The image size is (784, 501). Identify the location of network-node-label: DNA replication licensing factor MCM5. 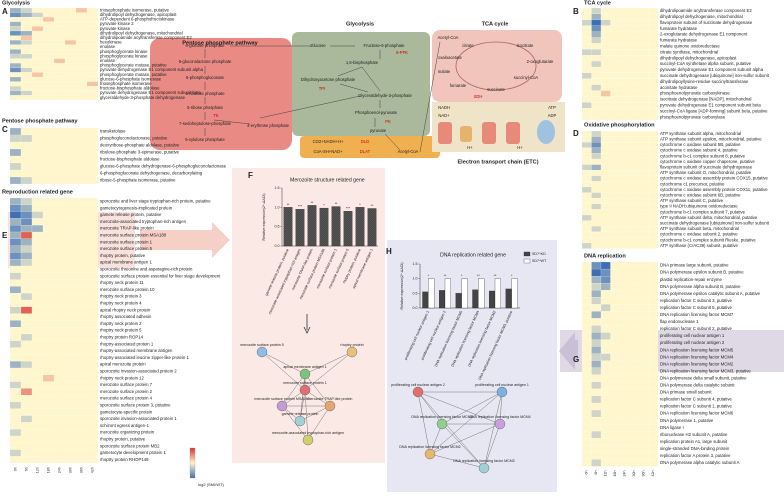
(441, 417).